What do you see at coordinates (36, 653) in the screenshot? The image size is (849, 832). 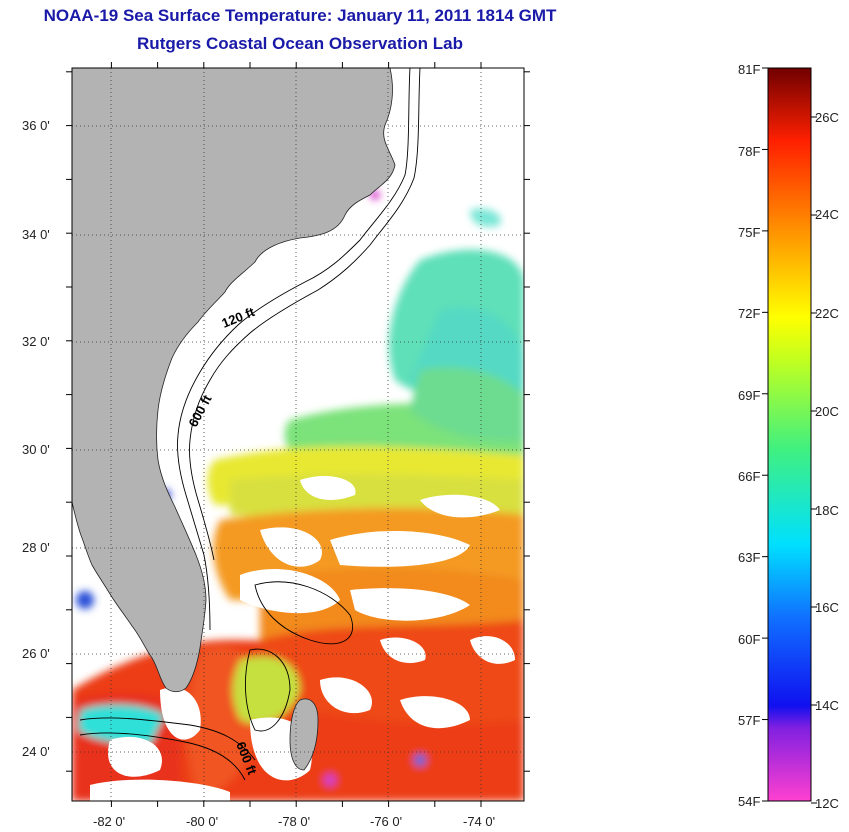 I see `lat-label-26: 26 0'` at bounding box center [36, 653].